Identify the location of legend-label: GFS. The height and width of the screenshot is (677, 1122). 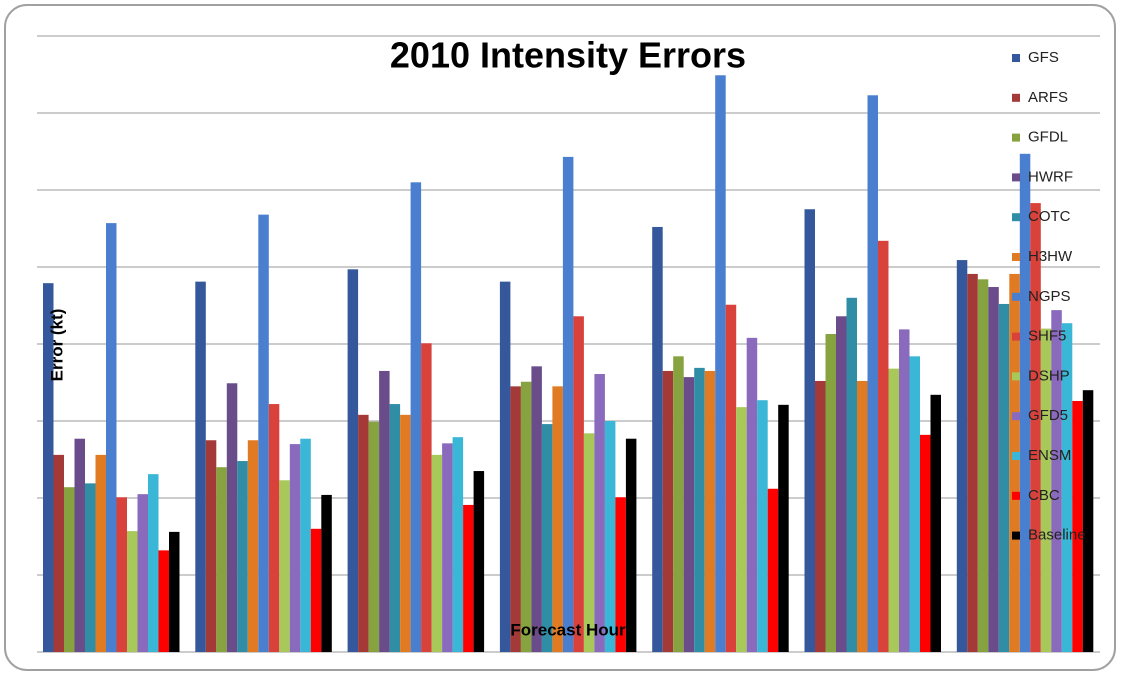
(1043, 57).